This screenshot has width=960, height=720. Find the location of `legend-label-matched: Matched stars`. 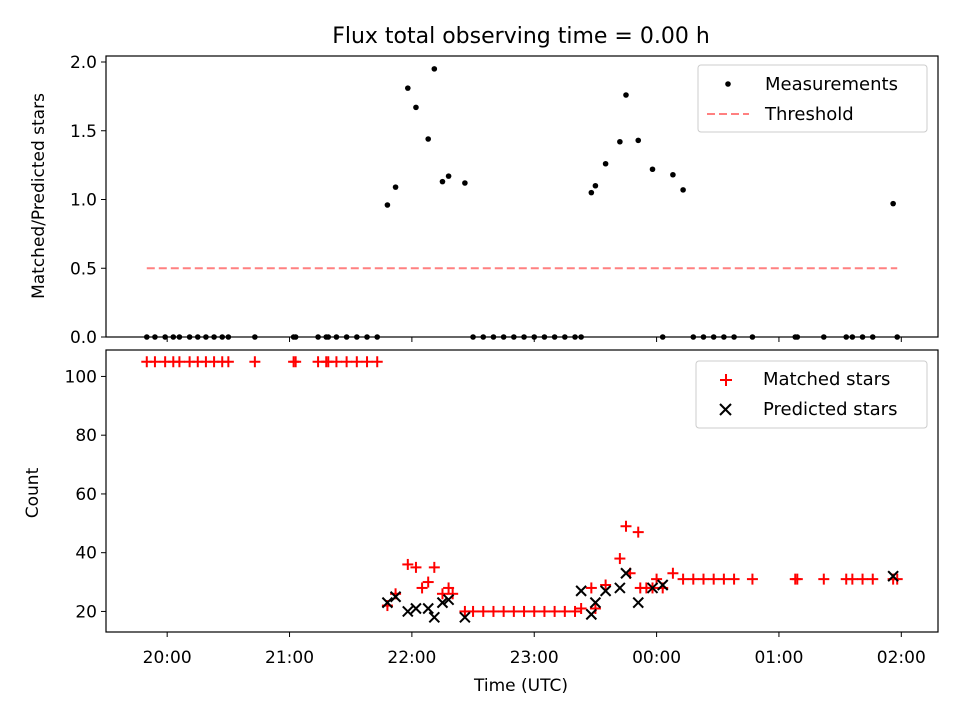

legend-label-matched: Matched stars is located at coordinates (826, 379).